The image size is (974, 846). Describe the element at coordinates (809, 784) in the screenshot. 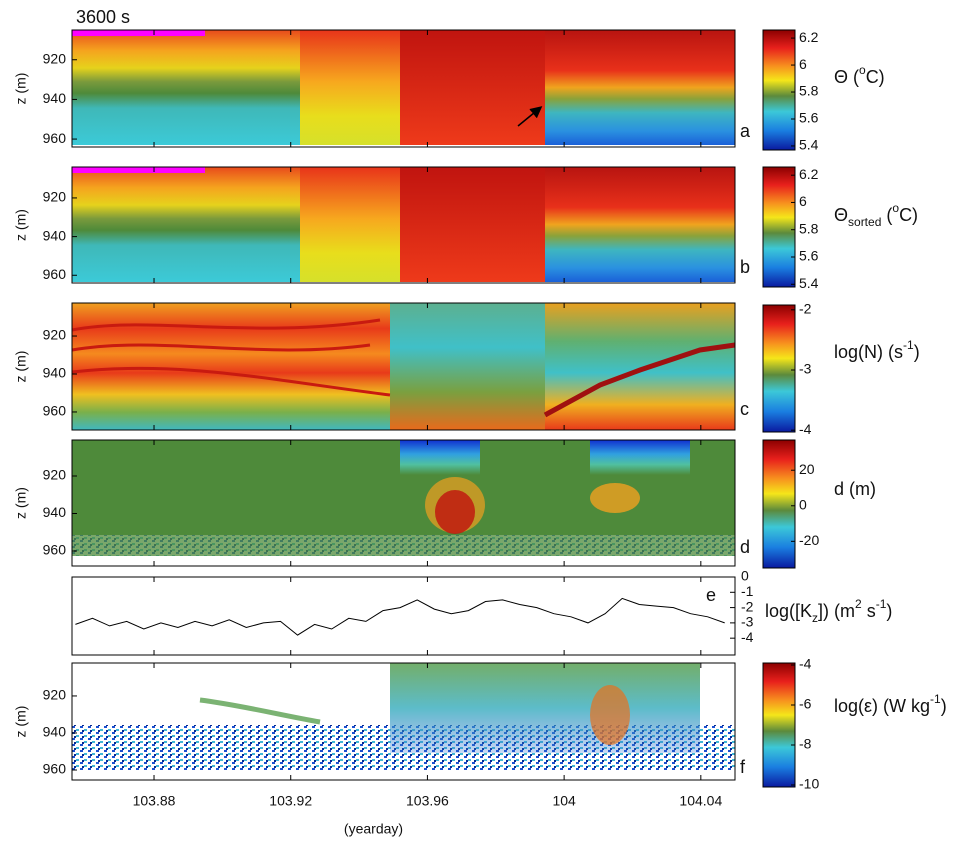

I see `colorbar-tick-label: -10` at that location.